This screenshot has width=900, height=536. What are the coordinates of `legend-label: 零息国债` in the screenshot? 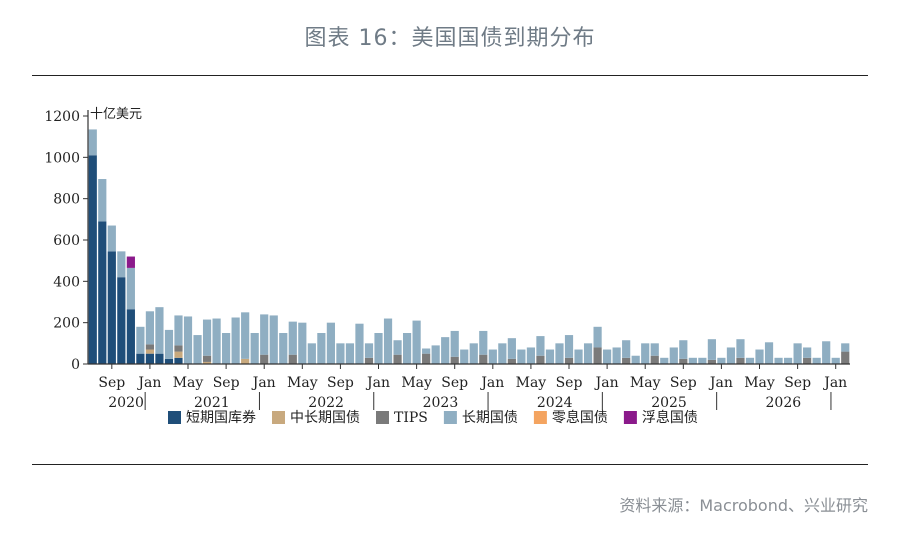 It's located at (580, 417).